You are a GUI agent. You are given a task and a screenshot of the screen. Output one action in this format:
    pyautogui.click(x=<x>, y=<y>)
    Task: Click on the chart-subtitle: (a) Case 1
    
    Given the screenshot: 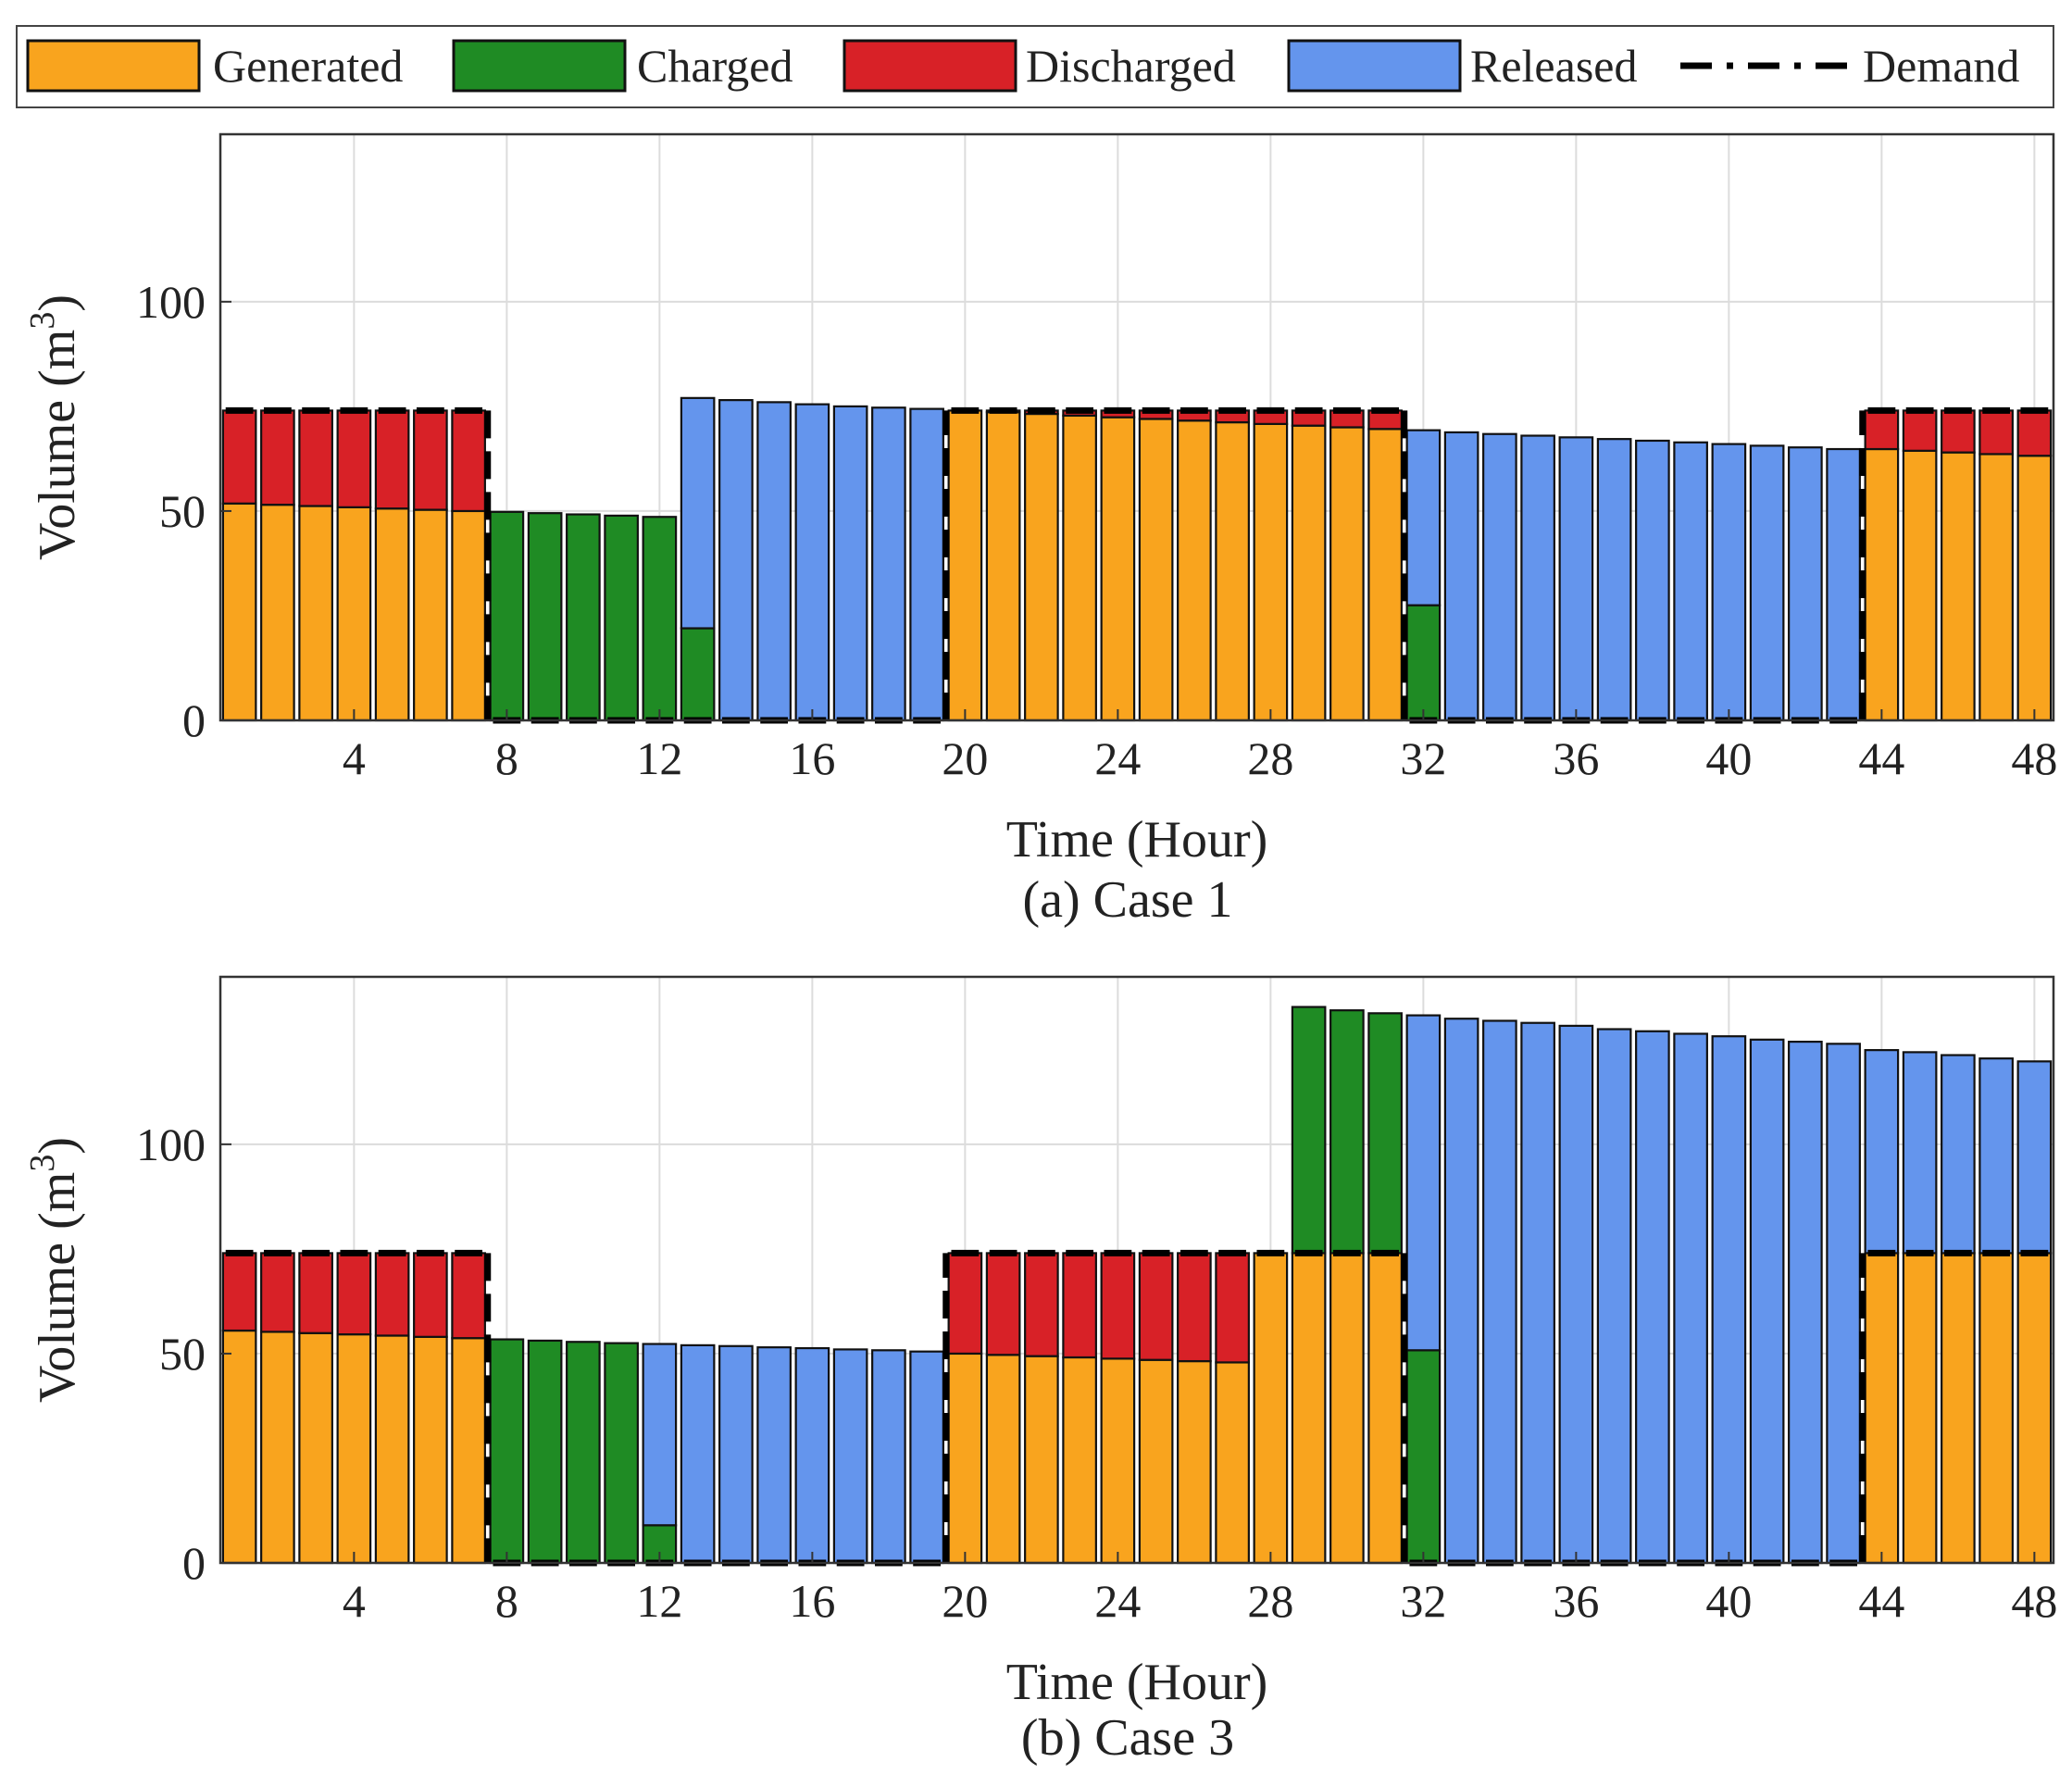 What is the action you would take?
    pyautogui.click(x=1127, y=900)
    